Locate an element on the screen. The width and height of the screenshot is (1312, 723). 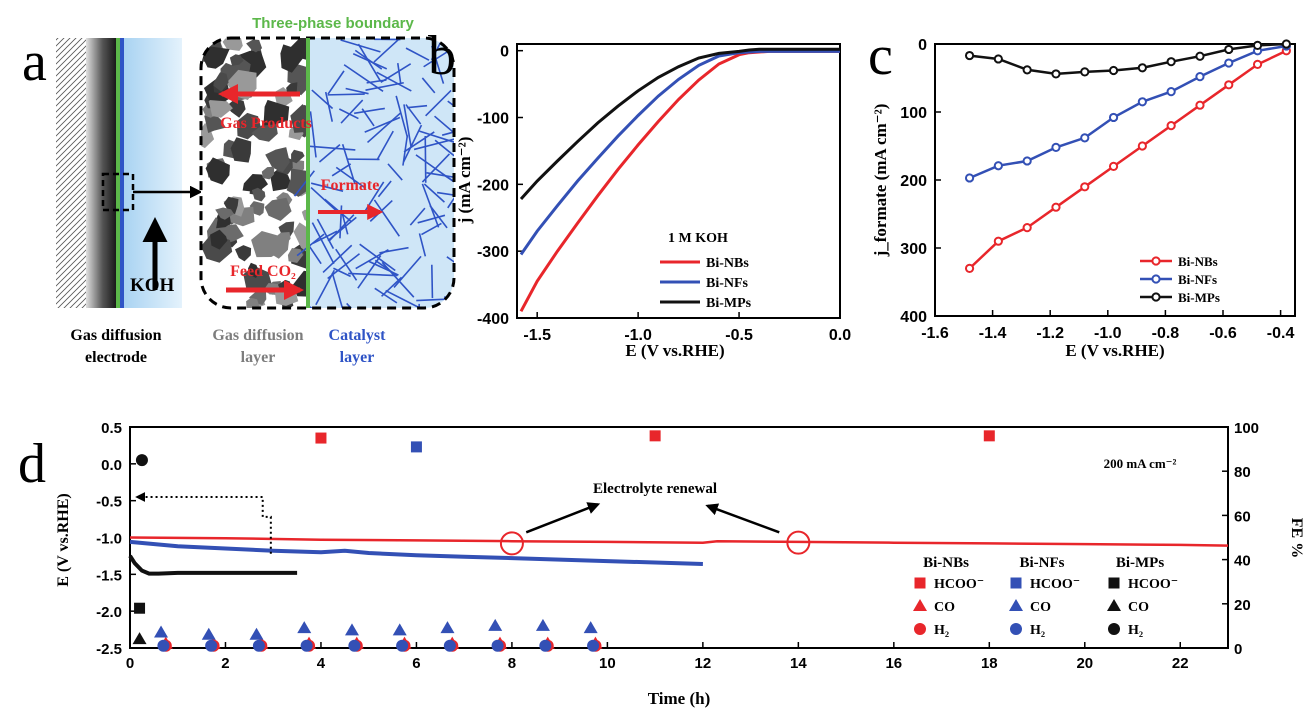
fe-point-bi-nfs-hcoo is located at coordinates (416, 447).